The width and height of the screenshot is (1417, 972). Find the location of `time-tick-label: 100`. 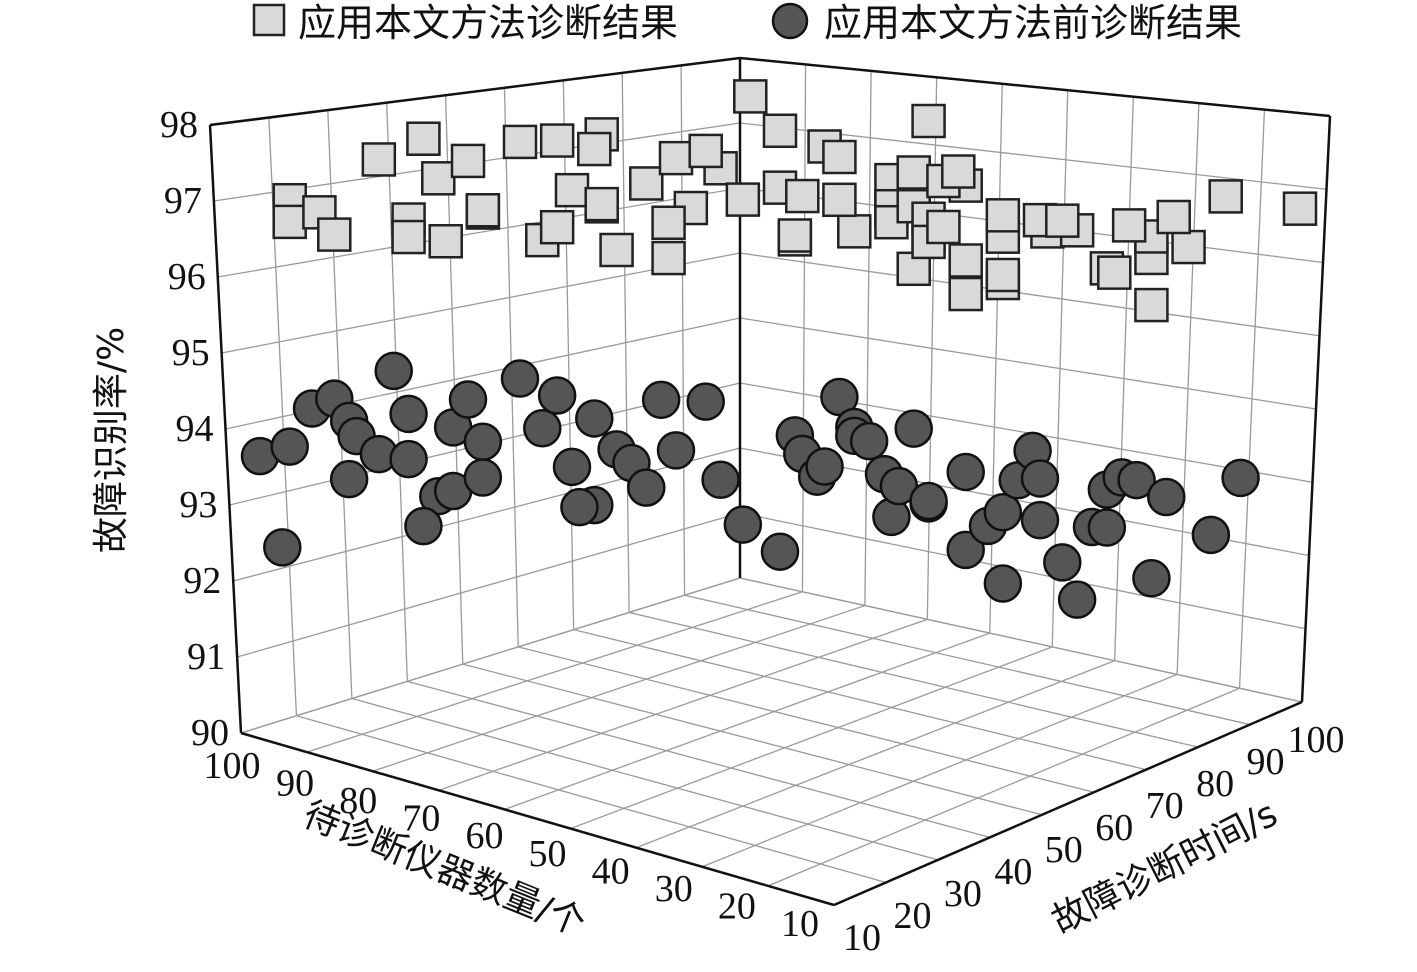

time-tick-label: 100 is located at coordinates (1316, 740).